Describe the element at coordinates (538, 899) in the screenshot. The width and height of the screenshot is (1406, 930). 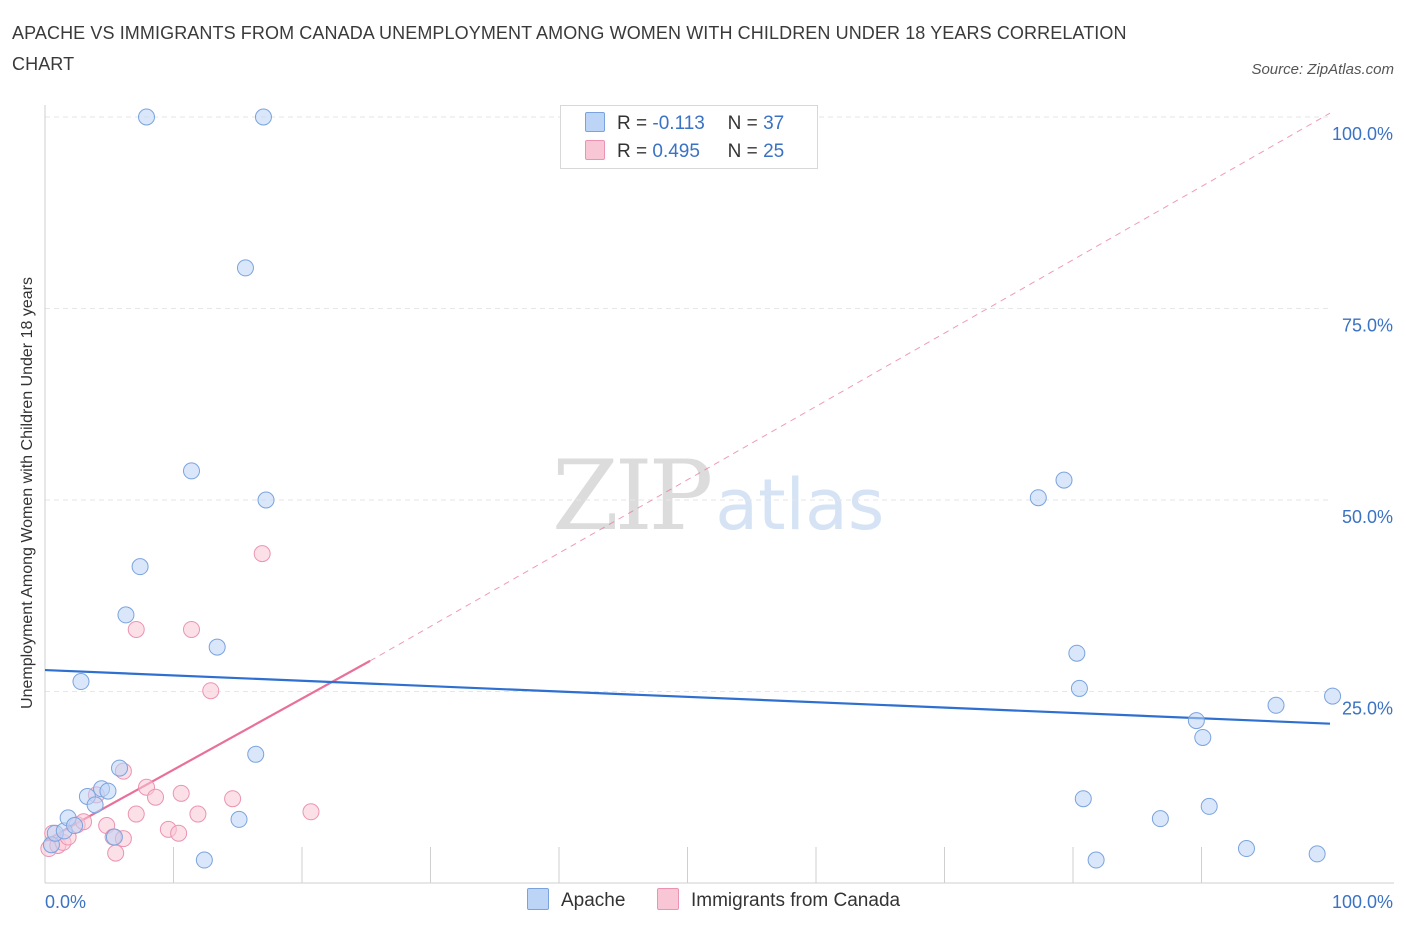
I see `apache-legend-swatch` at that location.